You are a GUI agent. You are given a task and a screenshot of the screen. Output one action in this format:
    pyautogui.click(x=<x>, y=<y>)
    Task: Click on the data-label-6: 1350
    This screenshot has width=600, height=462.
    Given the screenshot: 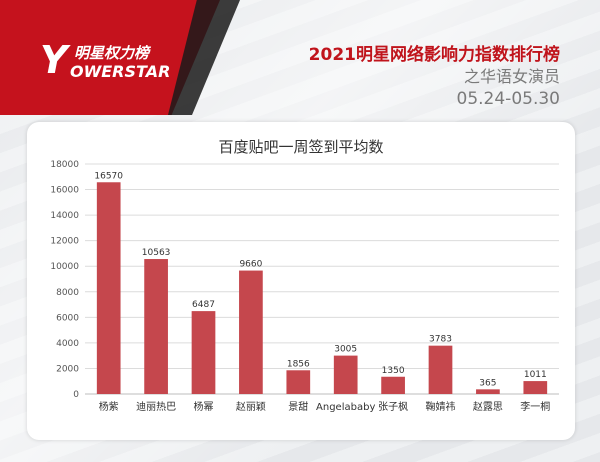 What is the action you would take?
    pyautogui.click(x=393, y=371)
    